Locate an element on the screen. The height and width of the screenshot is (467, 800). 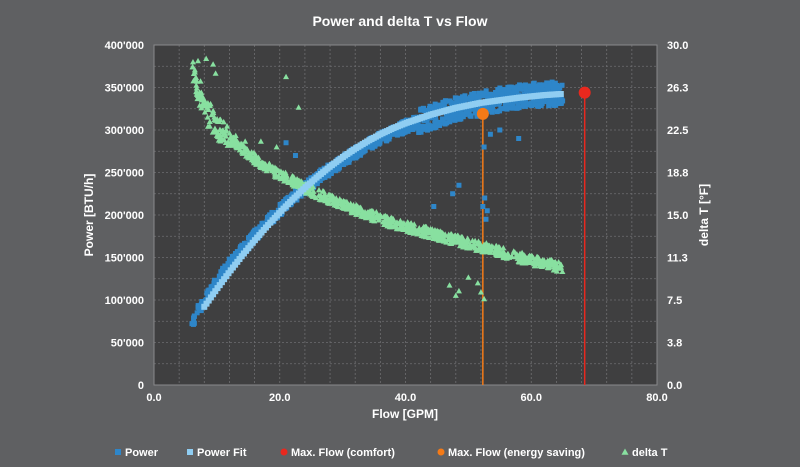
y-tick-label: 150'000 is located at coordinates (124, 259).